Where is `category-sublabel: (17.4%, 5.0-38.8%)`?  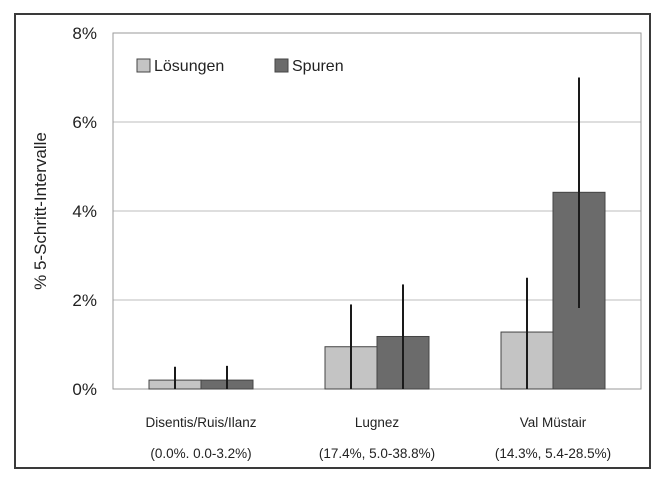 category-sublabel: (17.4%, 5.0-38.8%) is located at coordinates (377, 453).